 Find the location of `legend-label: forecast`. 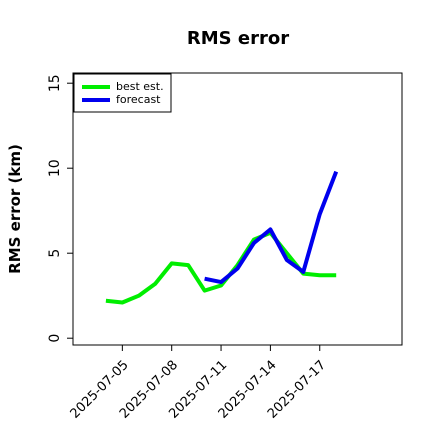

legend-label: forecast is located at coordinates (138, 99).